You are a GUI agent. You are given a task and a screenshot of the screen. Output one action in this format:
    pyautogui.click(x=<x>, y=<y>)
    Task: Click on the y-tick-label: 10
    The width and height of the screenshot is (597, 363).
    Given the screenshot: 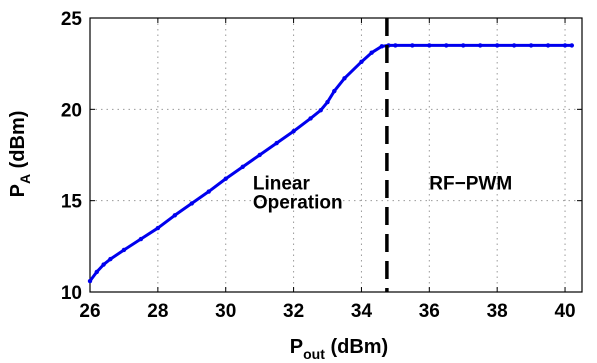 What is the action you would take?
    pyautogui.click(x=71, y=293)
    